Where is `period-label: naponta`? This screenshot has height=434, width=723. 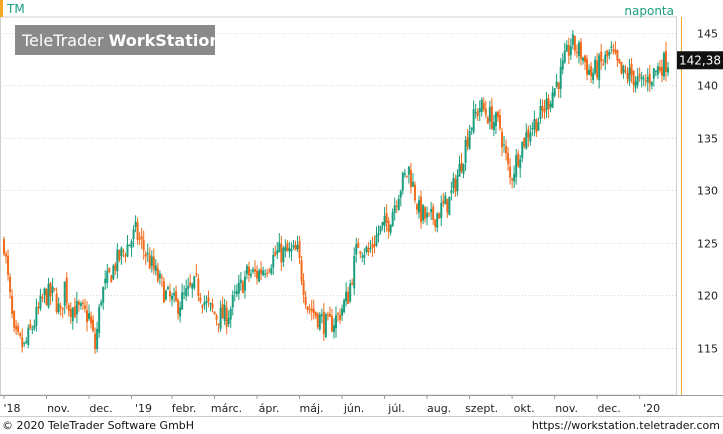 period-label: naponta is located at coordinates (649, 11).